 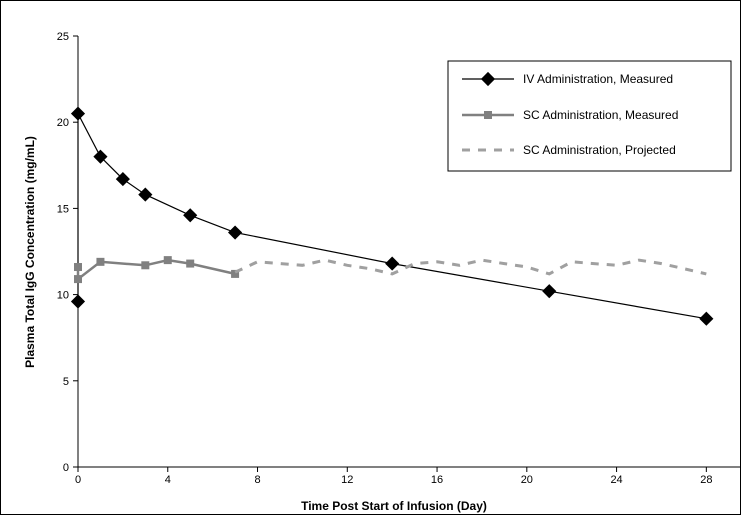 I want to click on legend-item-iv-measured: IV Administration, Measured, so click(x=567, y=79).